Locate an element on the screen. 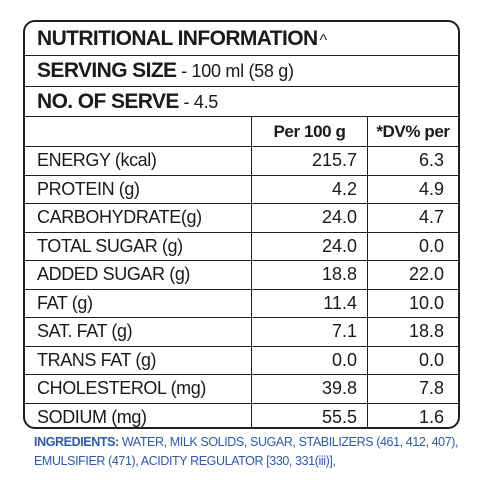 The image size is (480, 480). table-row: ADDED SUGAR (g) 18.8 22.0 is located at coordinates (241, 275).